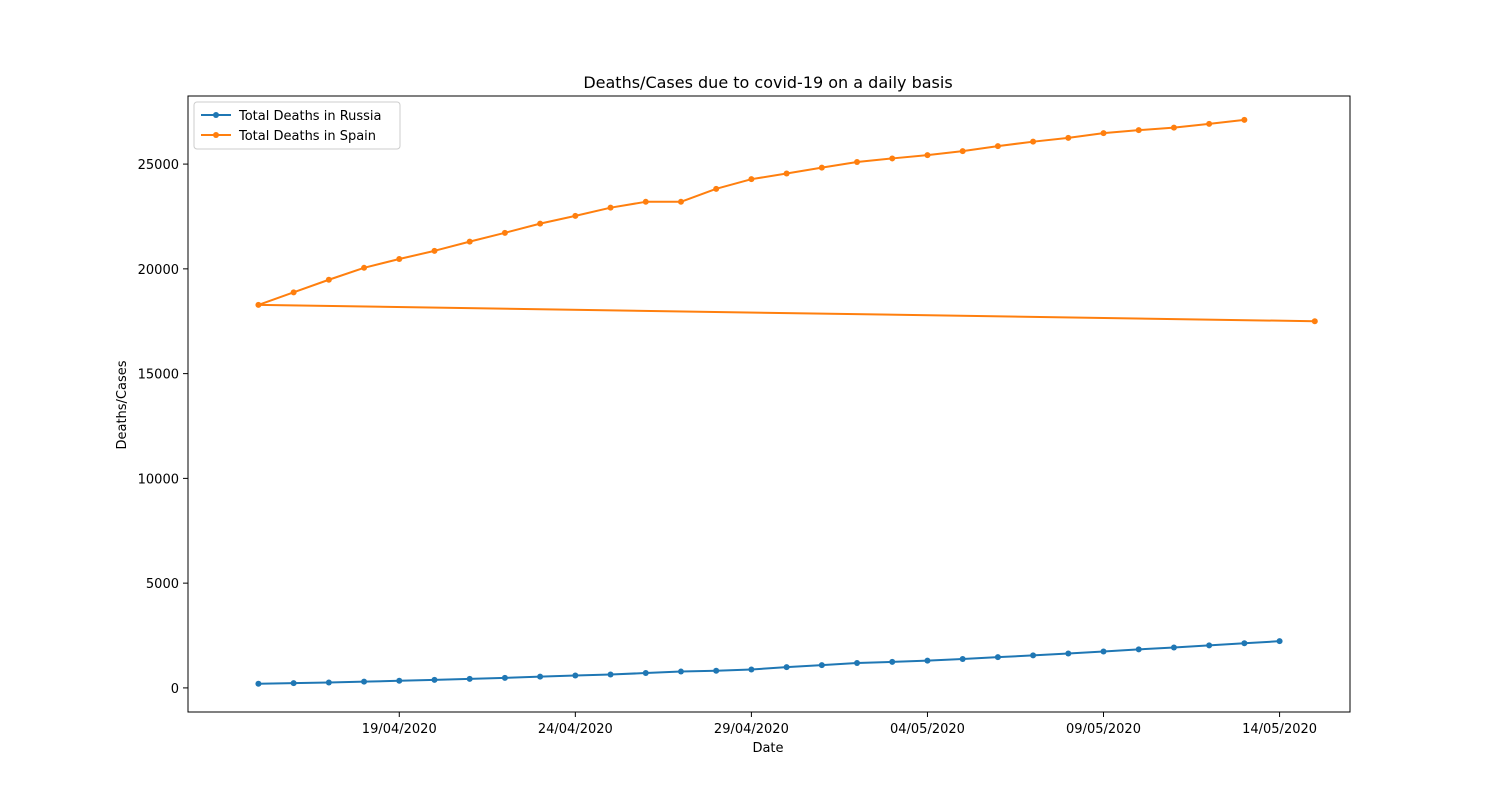 This screenshot has height=800, width=1500. What do you see at coordinates (307, 136) in the screenshot?
I see `legend-label-1: Total Deaths in Spain` at bounding box center [307, 136].